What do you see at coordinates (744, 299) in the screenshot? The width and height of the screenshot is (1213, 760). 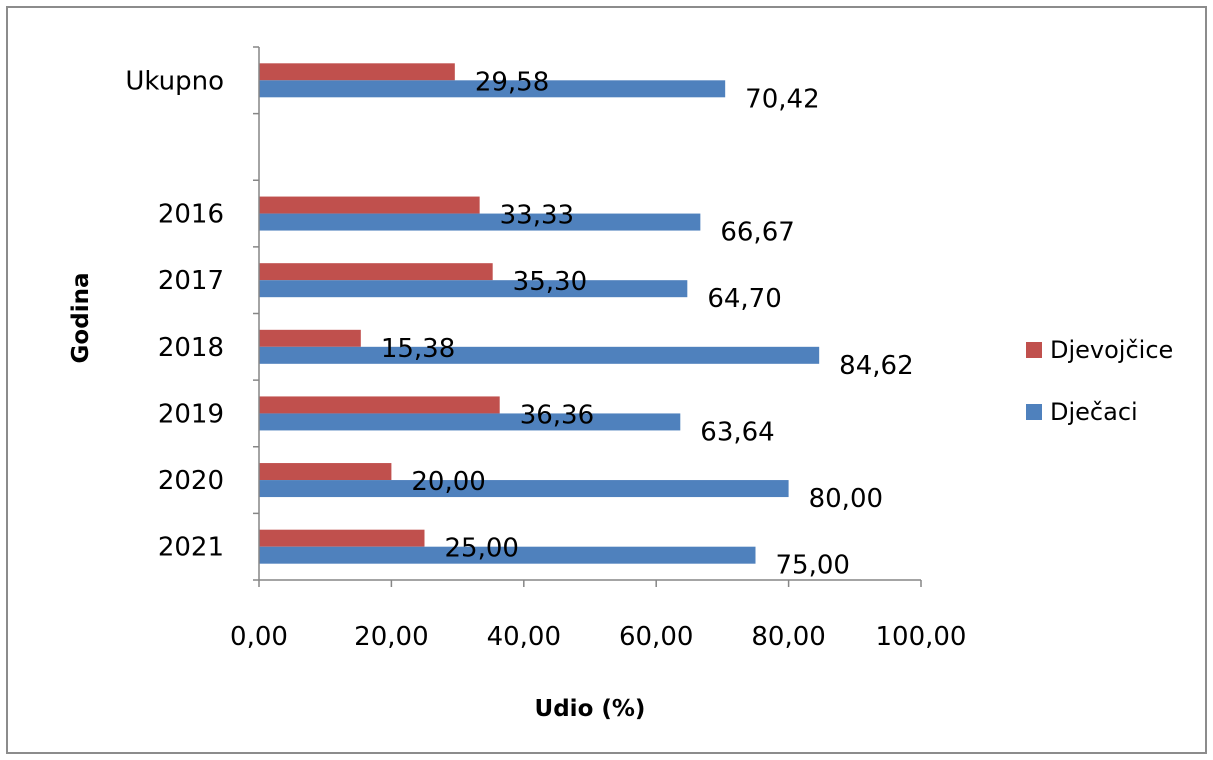 I see `data-label: 64,70` at bounding box center [744, 299].